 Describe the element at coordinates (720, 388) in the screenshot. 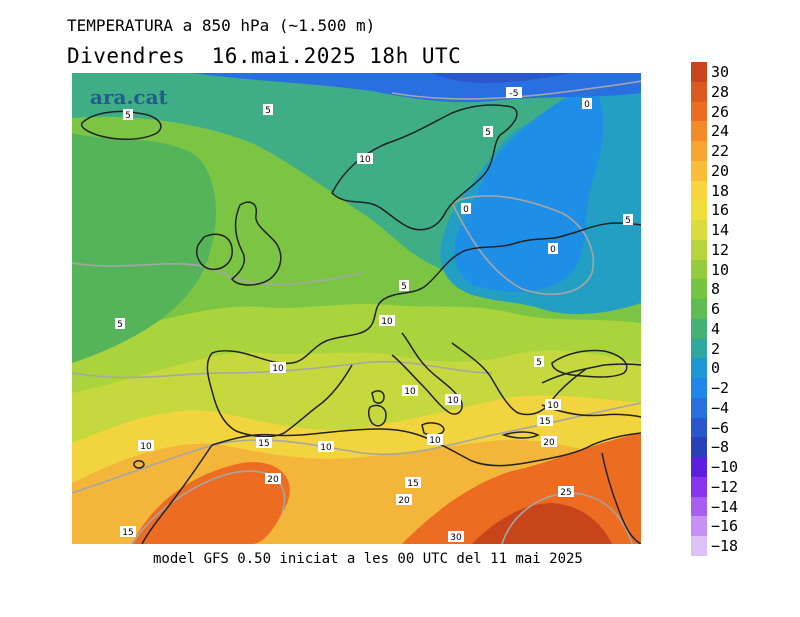

I see `colorbar-tick-label: −2` at that location.